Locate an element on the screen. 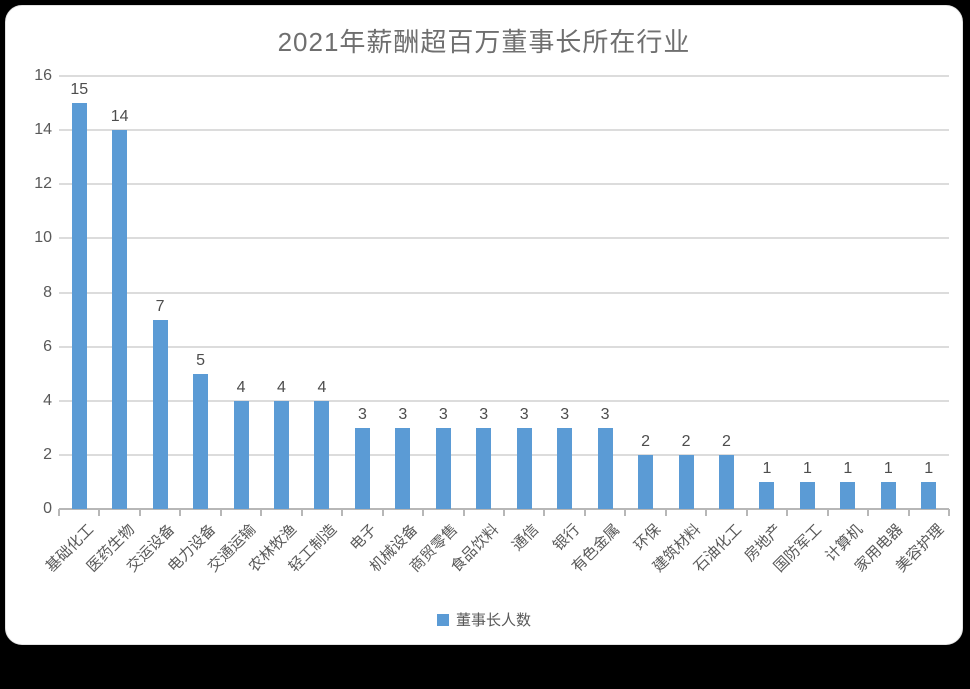 Image resolution: width=970 pixels, height=689 pixels. y-tick-label: 10 is located at coordinates (43, 238).